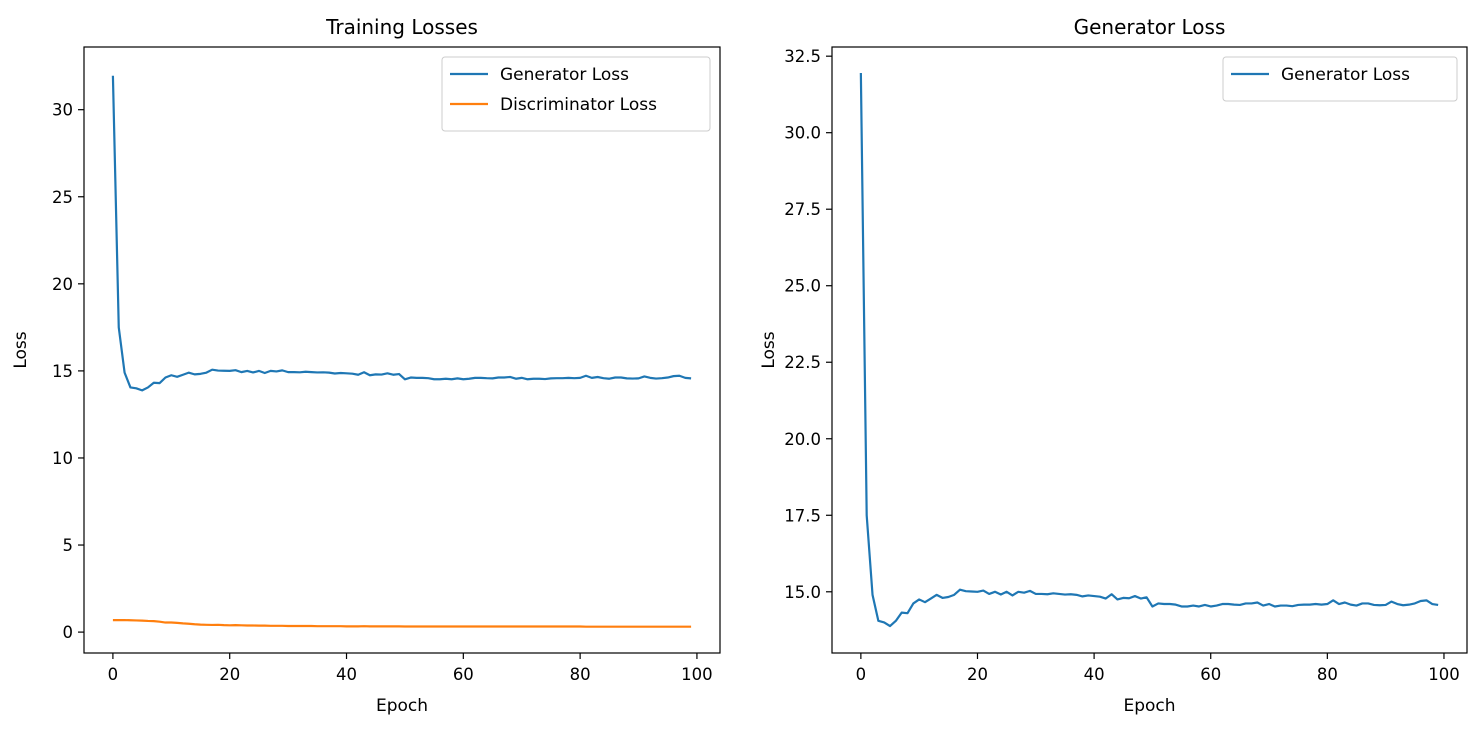 This screenshot has width=1483, height=731. I want to click on generator-loss-x-tick-label: 100, so click(1444, 674).